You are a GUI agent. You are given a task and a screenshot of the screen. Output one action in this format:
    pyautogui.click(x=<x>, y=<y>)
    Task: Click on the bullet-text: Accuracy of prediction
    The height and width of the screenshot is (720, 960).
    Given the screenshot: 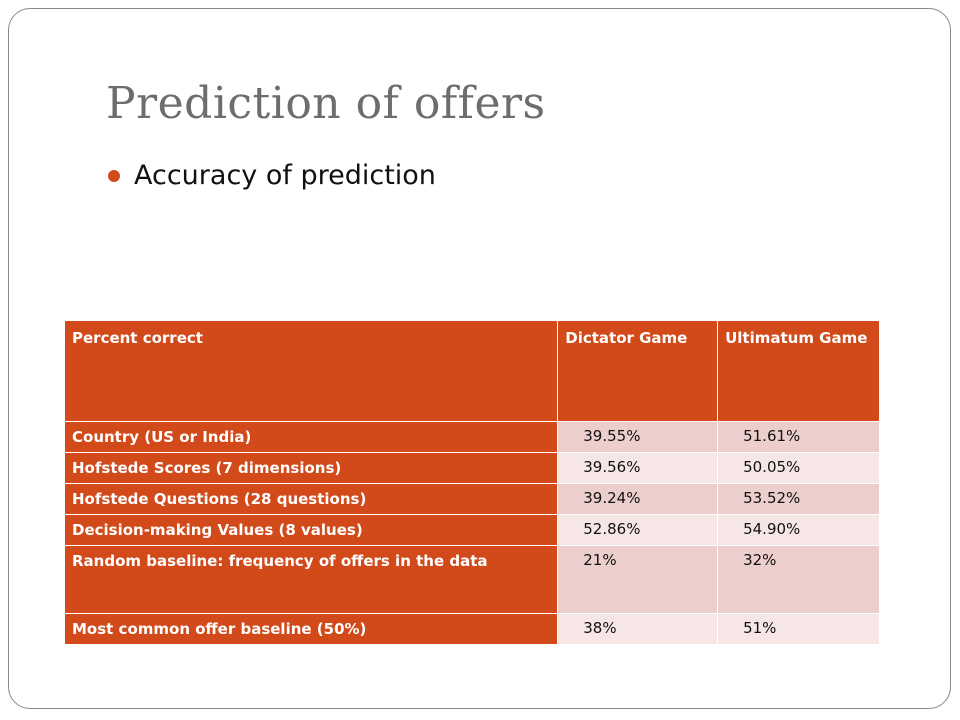 What is the action you would take?
    pyautogui.click(x=285, y=175)
    